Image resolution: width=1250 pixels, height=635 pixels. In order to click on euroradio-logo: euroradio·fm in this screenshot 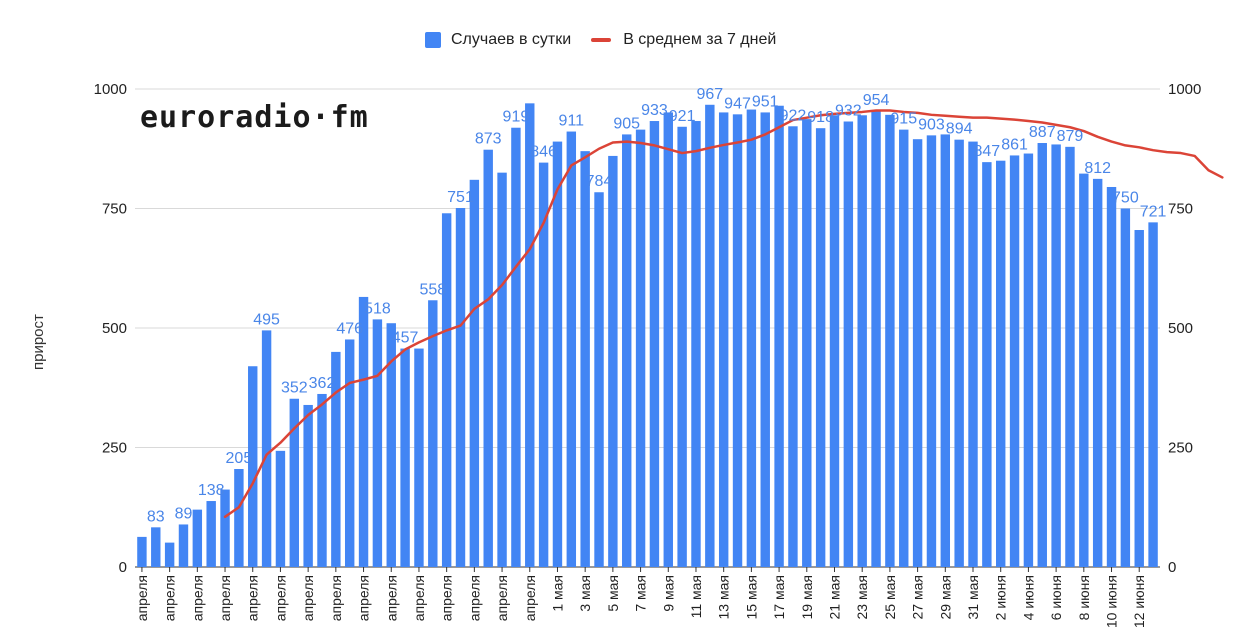, I will do `click(254, 117)`.